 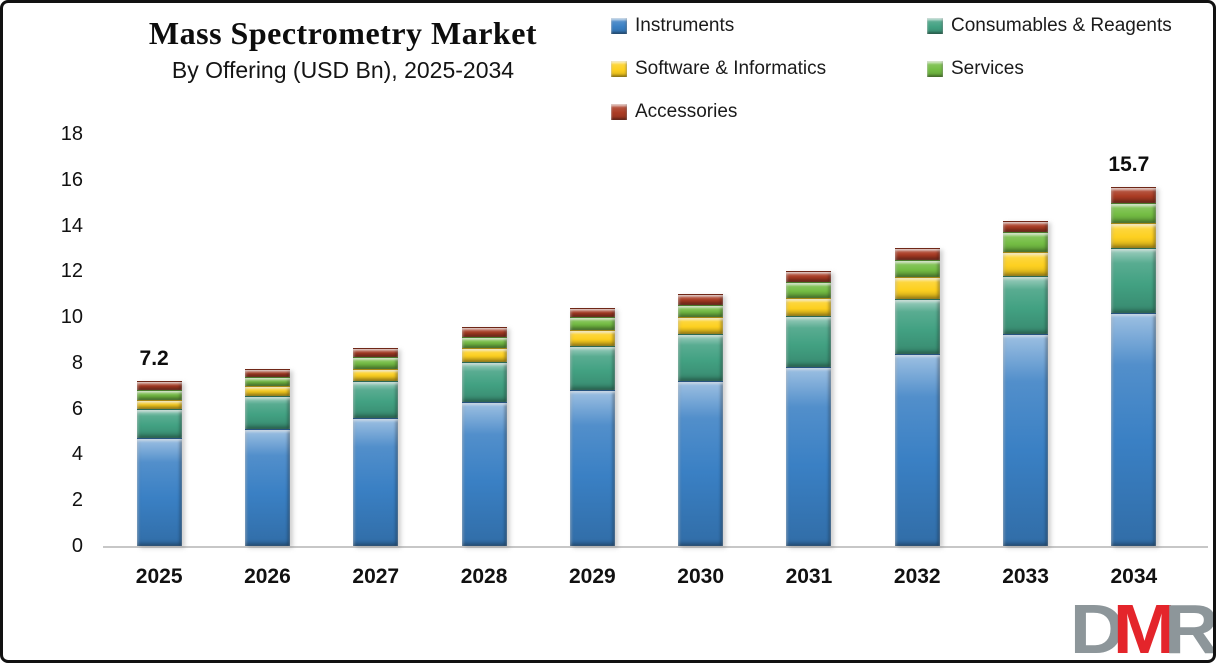 What do you see at coordinates (685, 25) in the screenshot?
I see `legend-label: Instruments` at bounding box center [685, 25].